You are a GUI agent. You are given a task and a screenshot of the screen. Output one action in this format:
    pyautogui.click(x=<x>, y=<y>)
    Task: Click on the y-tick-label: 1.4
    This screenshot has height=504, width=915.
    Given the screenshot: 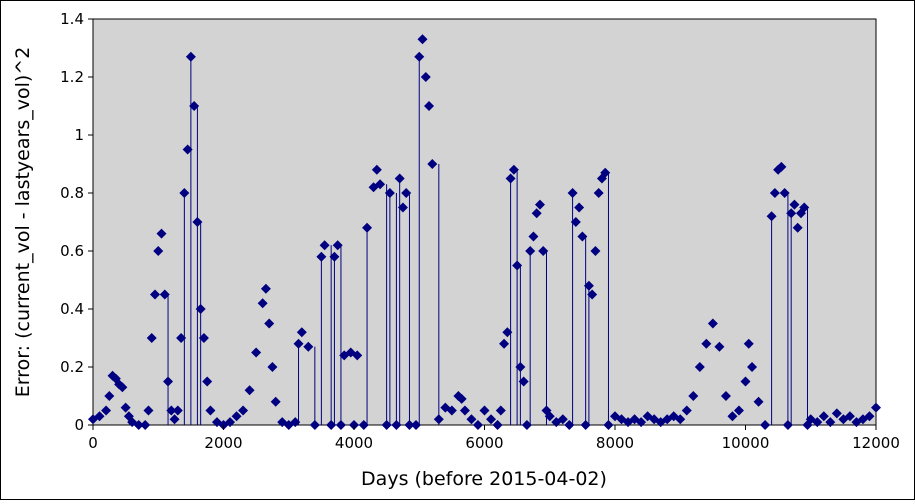 What is the action you would take?
    pyautogui.click(x=72, y=19)
    